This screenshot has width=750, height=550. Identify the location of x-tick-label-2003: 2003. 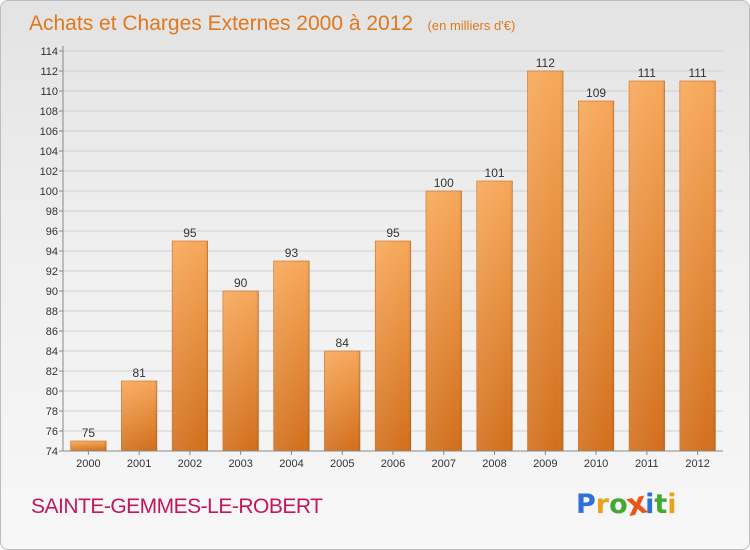
(240, 464).